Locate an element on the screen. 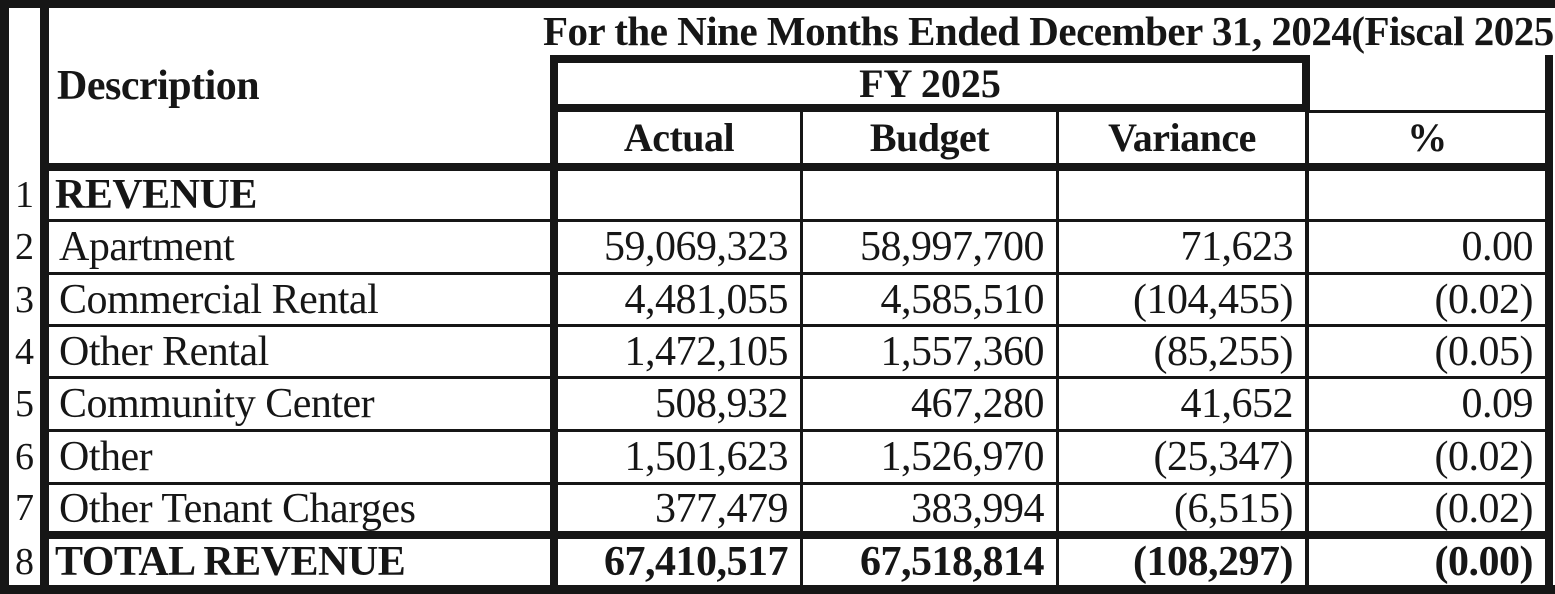  column-header-percent: % is located at coordinates (1427, 137).